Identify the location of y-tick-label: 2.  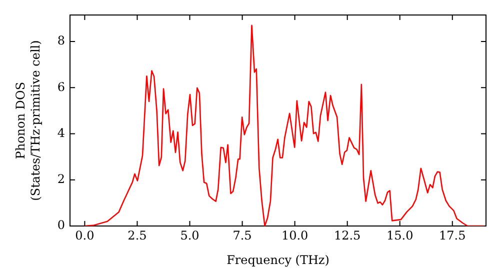
(61, 179).